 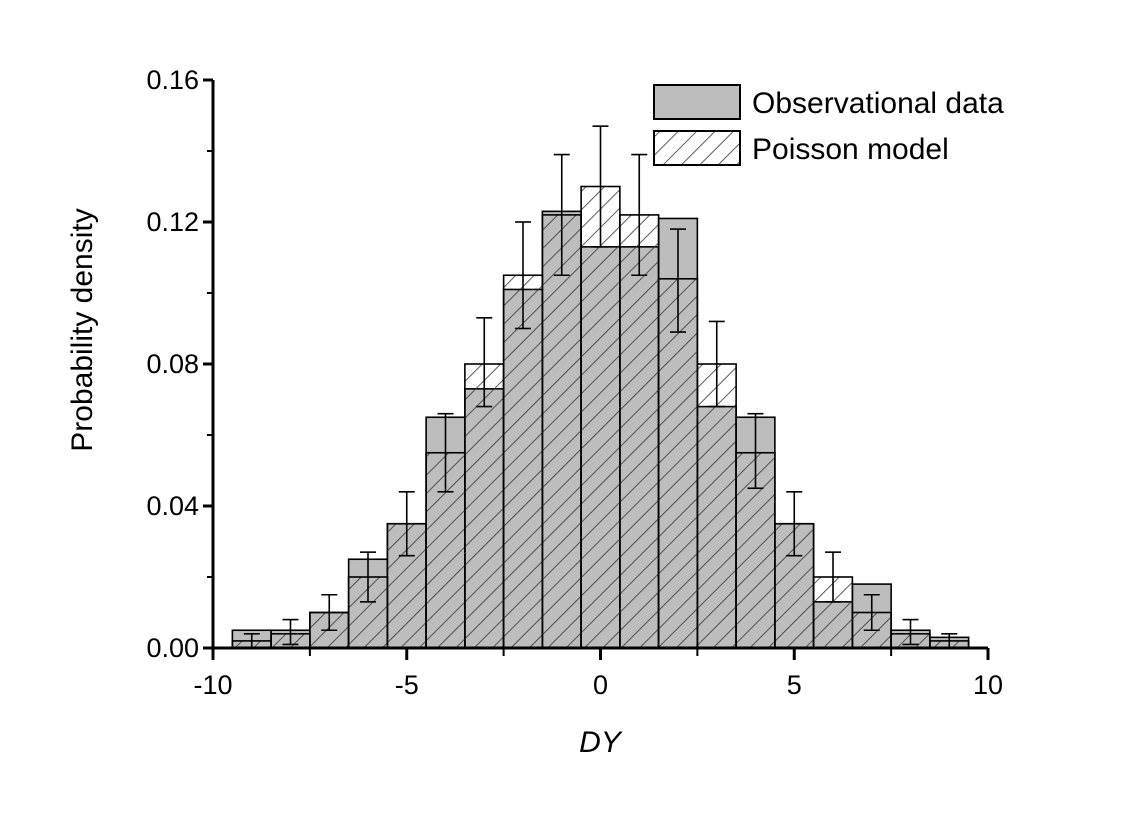 What do you see at coordinates (407, 685) in the screenshot?
I see `x-tick-label: -5` at bounding box center [407, 685].